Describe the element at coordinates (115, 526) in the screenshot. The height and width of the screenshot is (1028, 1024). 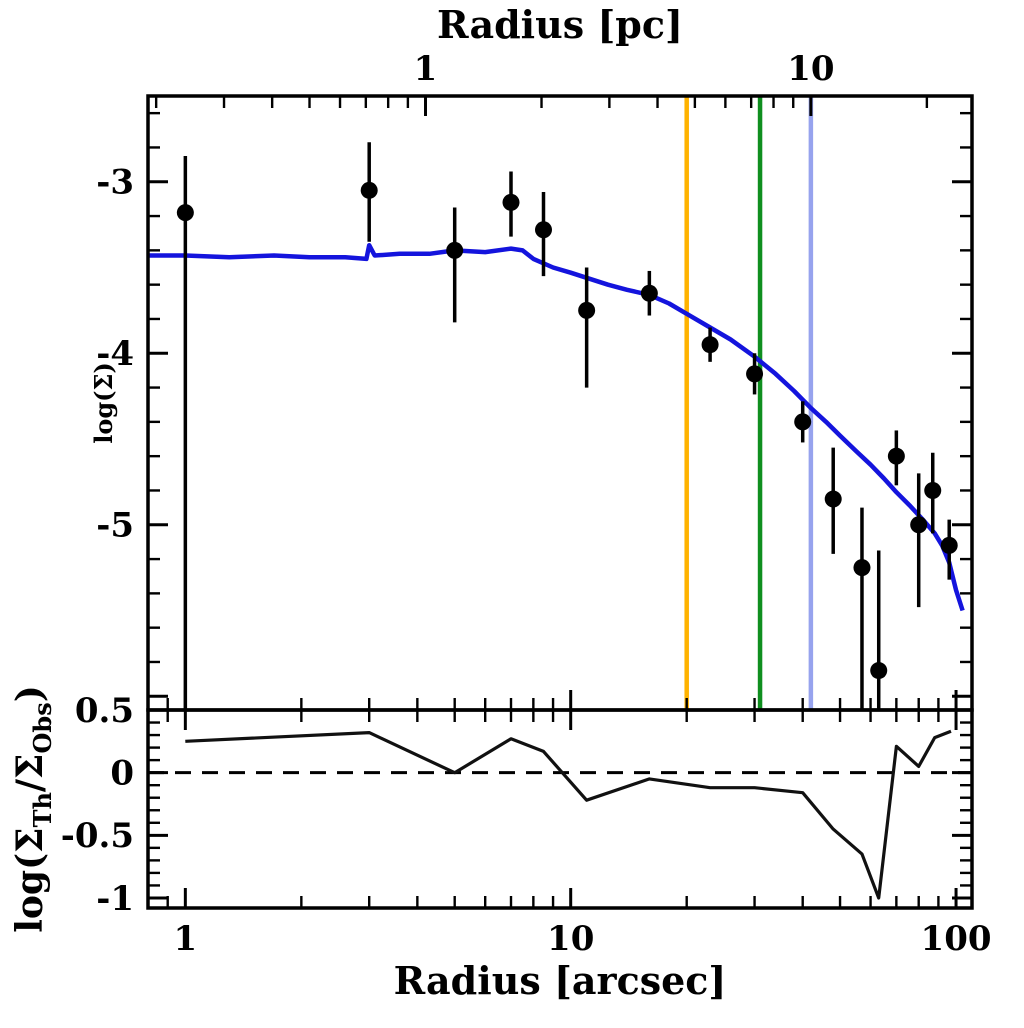
I see `y-tick-label: -5` at that location.